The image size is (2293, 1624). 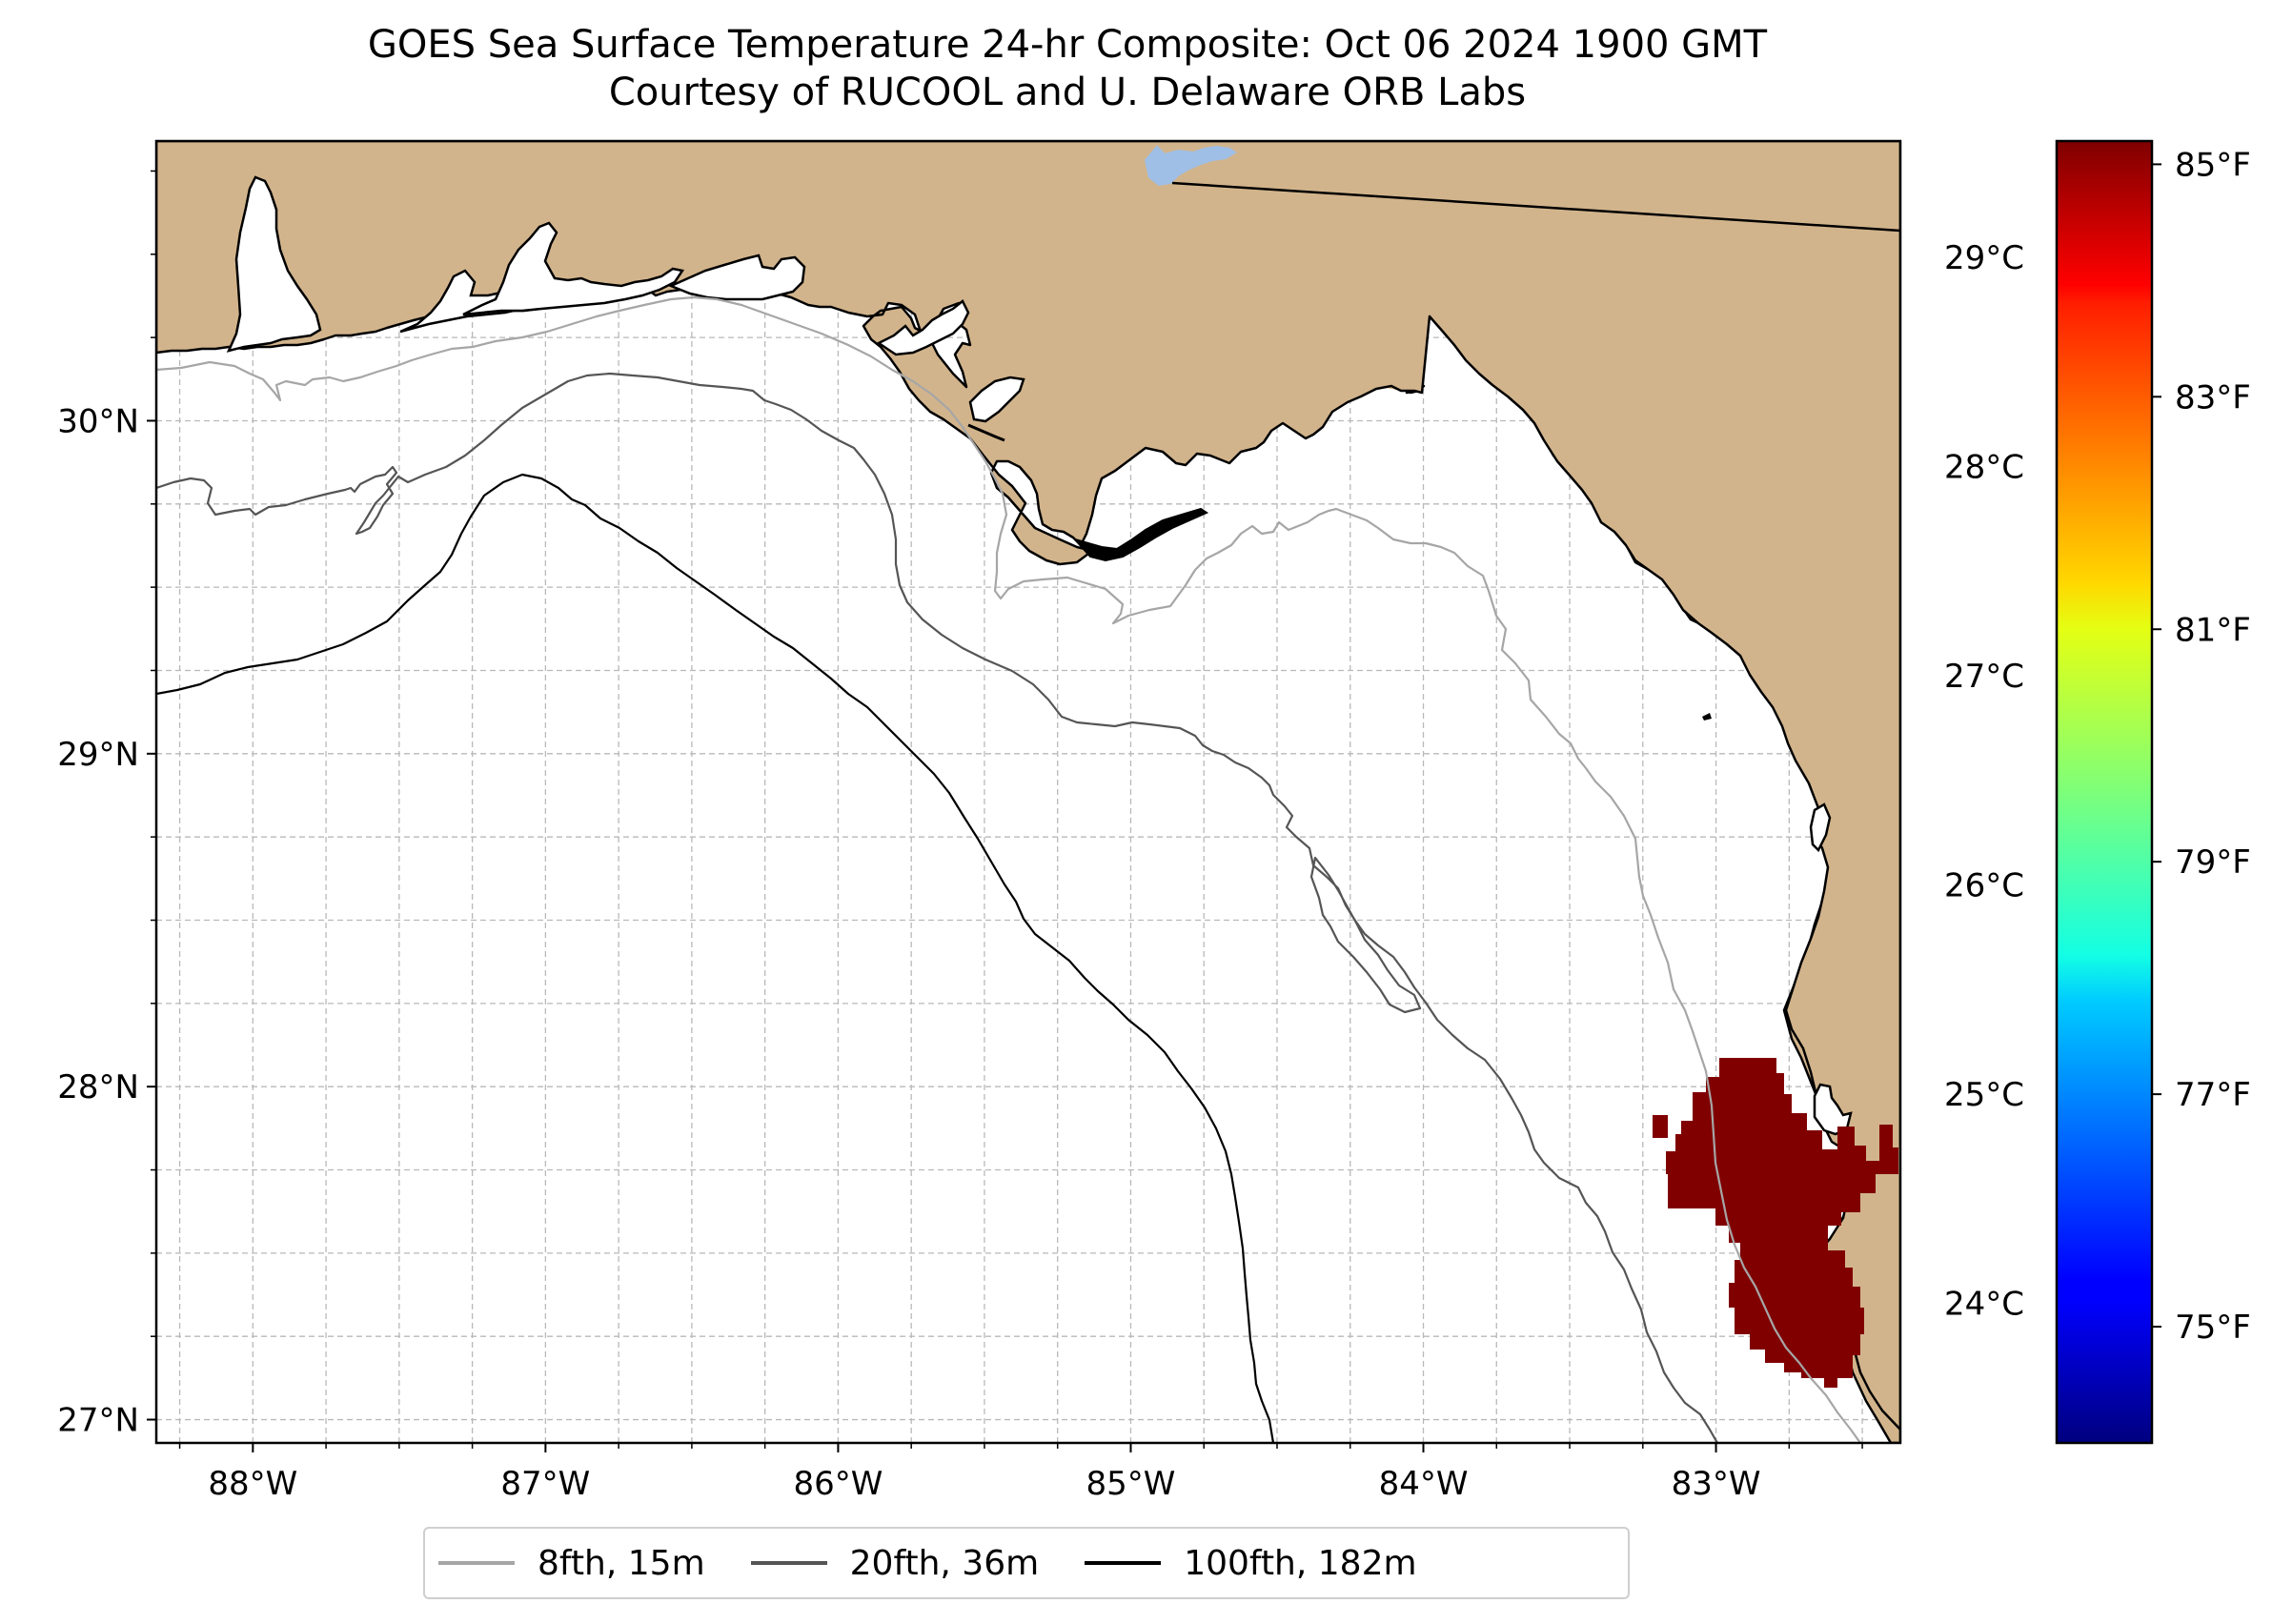 What do you see at coordinates (838, 1484) in the screenshot?
I see `lon-tick-label: 86°W` at bounding box center [838, 1484].